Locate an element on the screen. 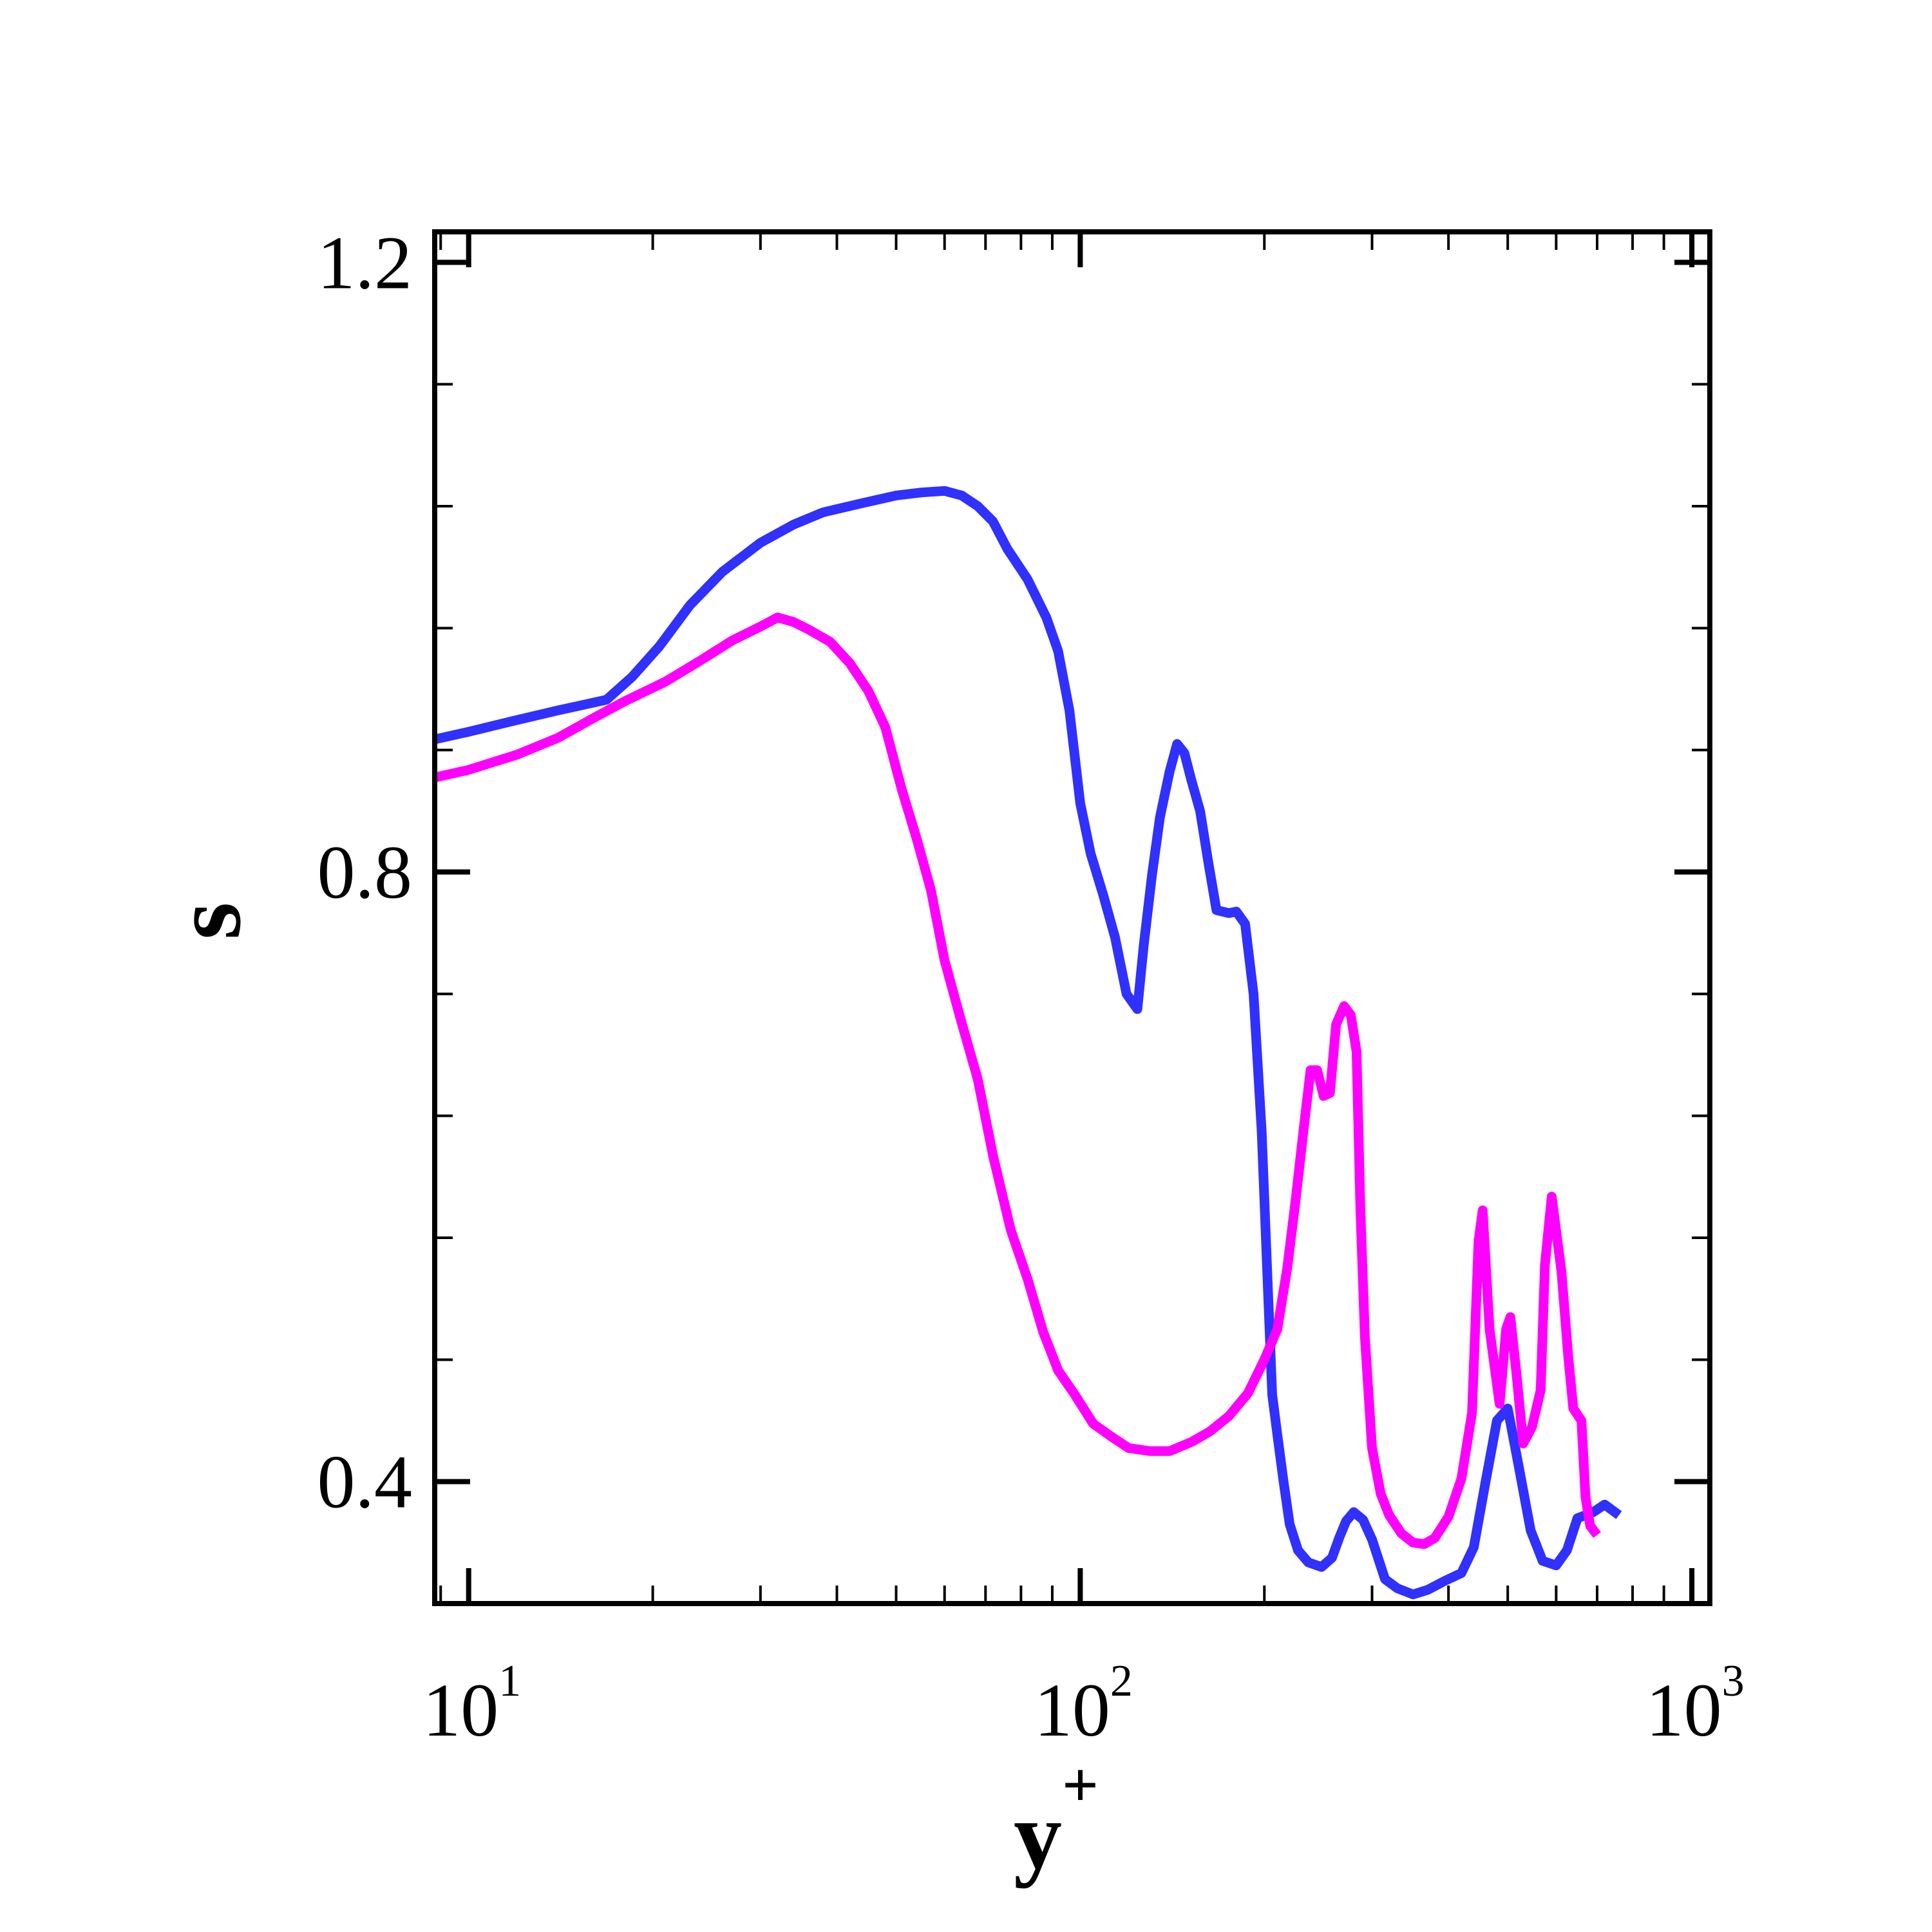 The height and width of the screenshot is (1932, 1932). y-tick-label: 1.2 is located at coordinates (365, 262).